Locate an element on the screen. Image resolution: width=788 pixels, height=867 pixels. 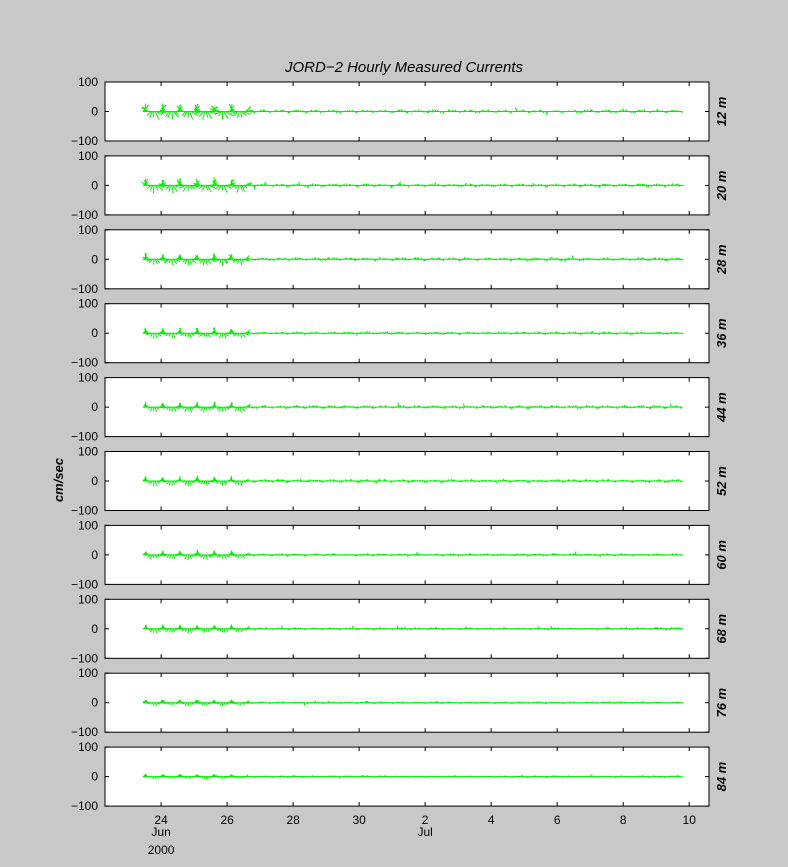
y-tick-label: 0 is located at coordinates (94, 112).